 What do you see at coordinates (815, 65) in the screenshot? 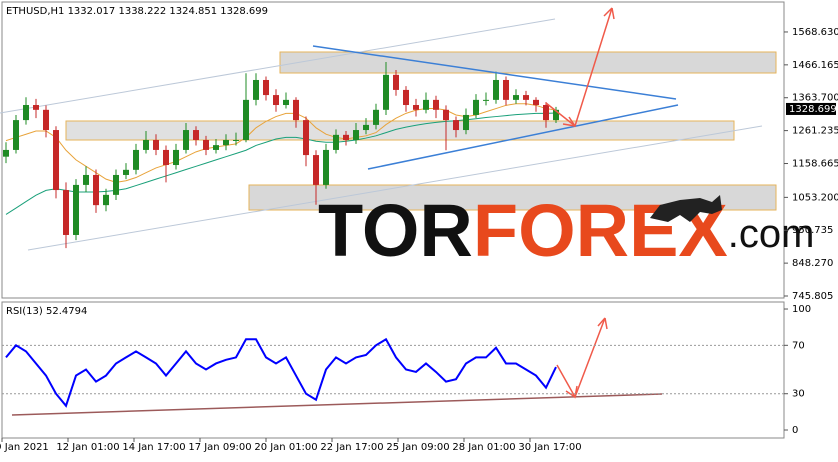
I see `y-tick-label: 1466.165` at bounding box center [815, 65].